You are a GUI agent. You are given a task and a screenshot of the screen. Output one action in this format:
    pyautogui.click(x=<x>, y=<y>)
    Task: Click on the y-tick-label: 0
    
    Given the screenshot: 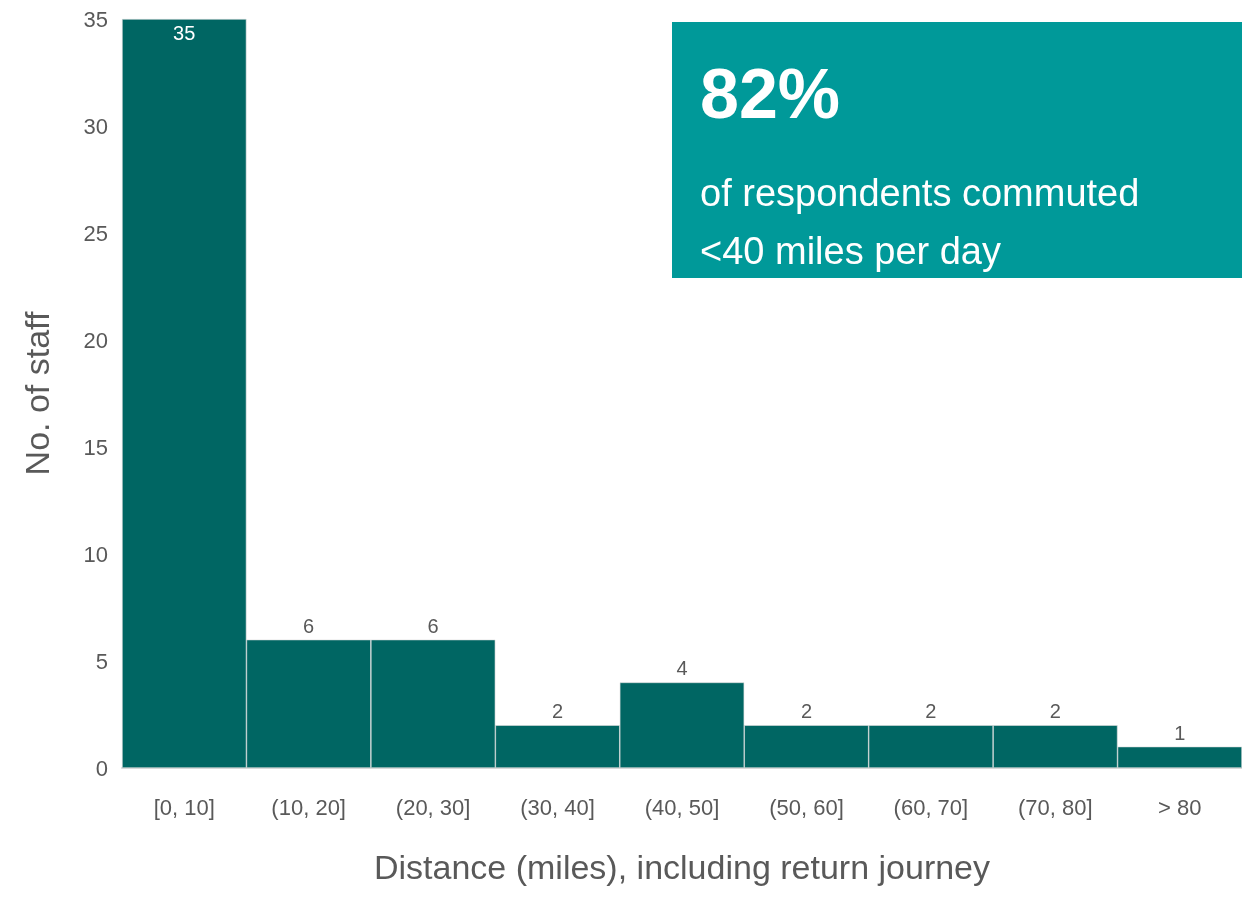 What is the action you would take?
    pyautogui.click(x=101, y=768)
    